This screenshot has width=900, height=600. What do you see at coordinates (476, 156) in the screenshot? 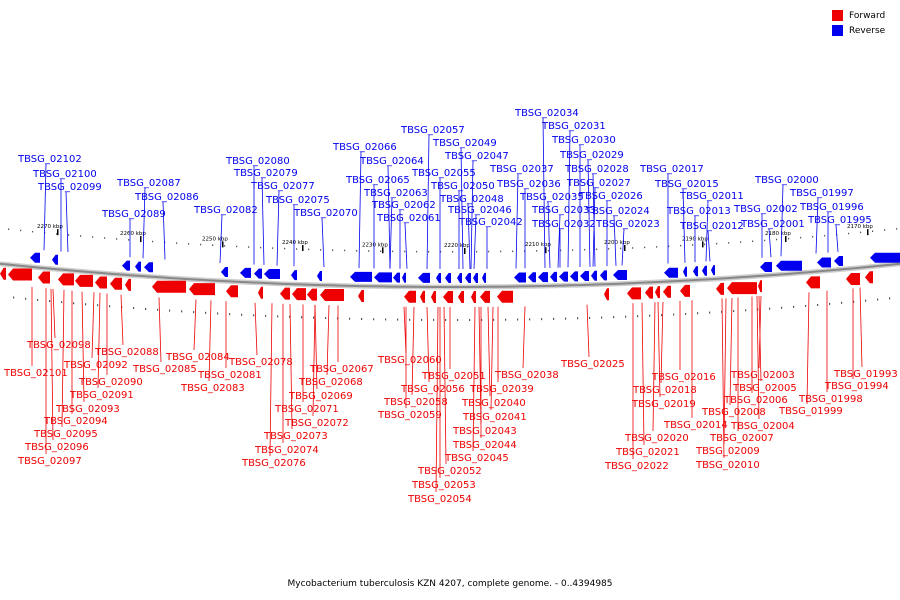
I see `reverse-gene-label: TBSG_02047` at bounding box center [476, 156].